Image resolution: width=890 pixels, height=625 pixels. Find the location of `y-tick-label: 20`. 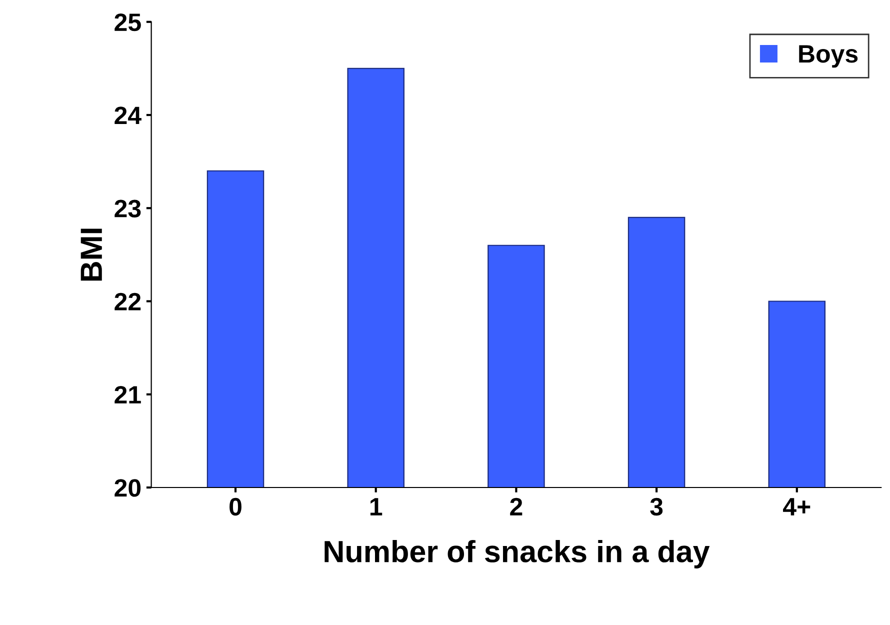

y-tick-label: 20 is located at coordinates (127, 488).